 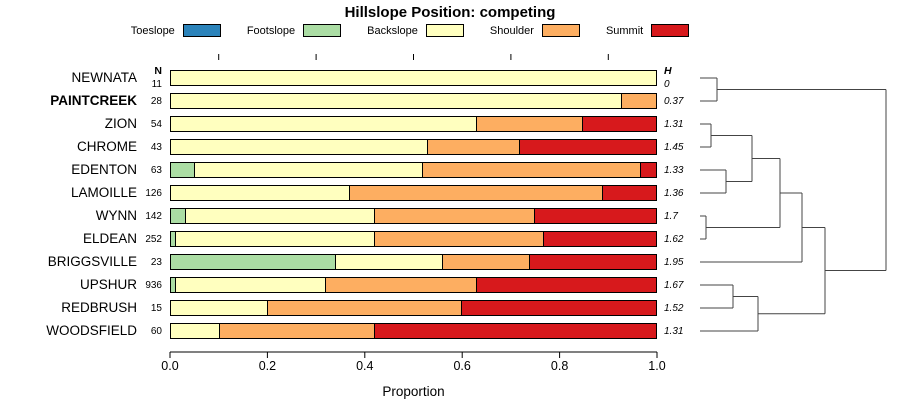 I want to click on n-value: 142, so click(x=153, y=216).